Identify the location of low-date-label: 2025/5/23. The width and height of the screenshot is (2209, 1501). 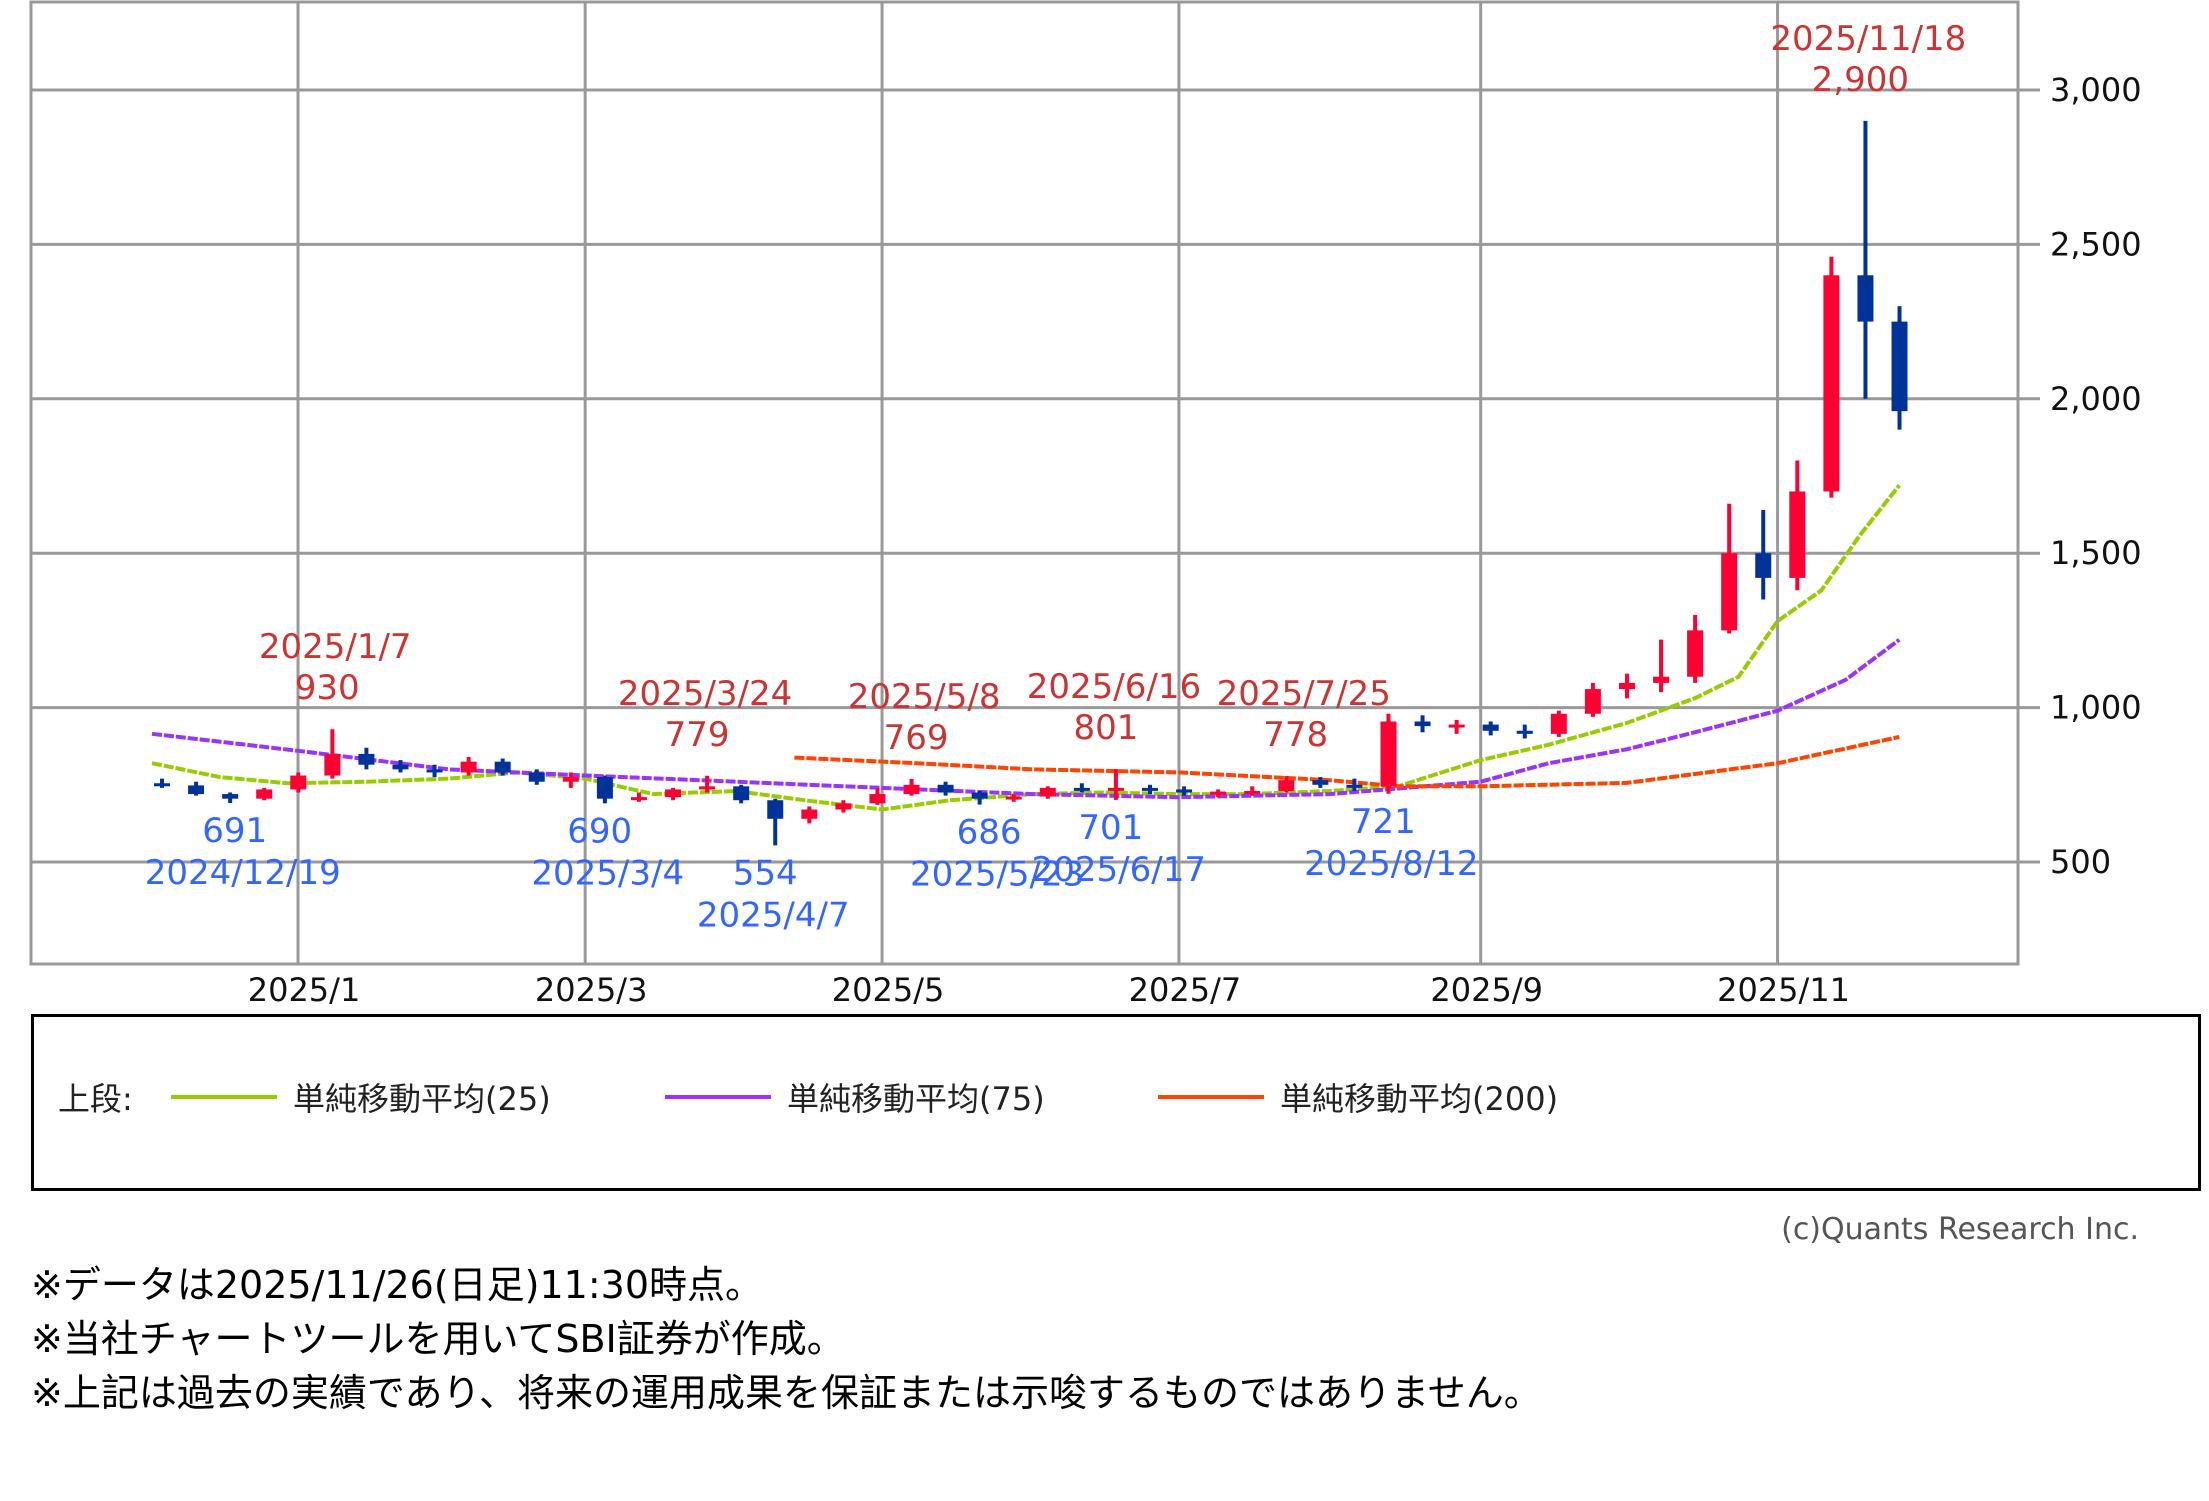
(997, 875).